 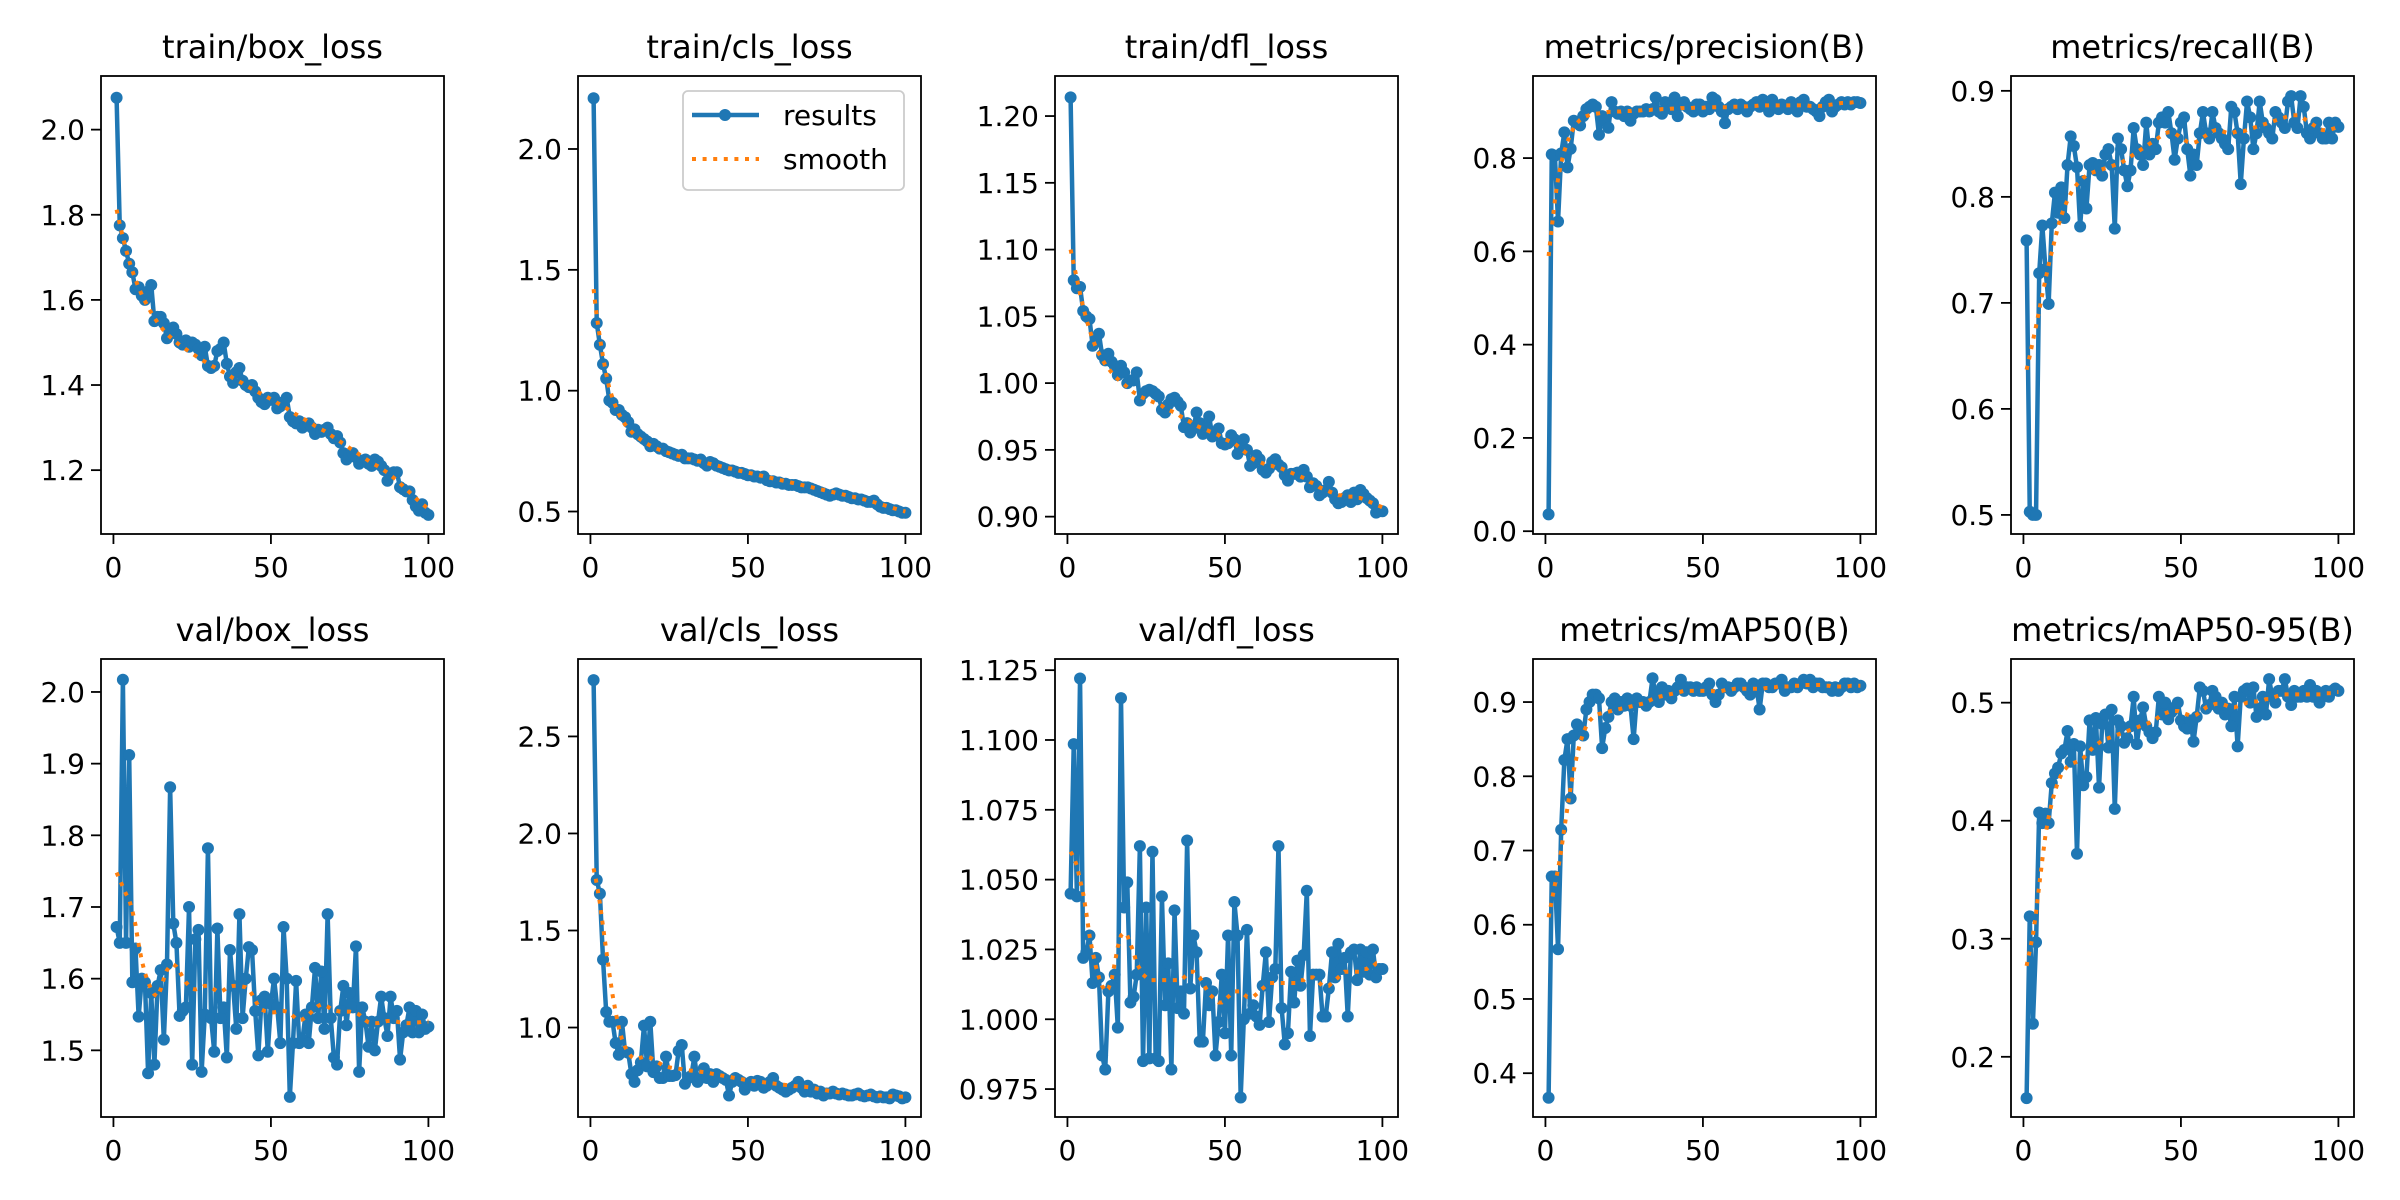 What do you see at coordinates (1008, 183) in the screenshot?
I see `y-tick-label: 1.15` at bounding box center [1008, 183].